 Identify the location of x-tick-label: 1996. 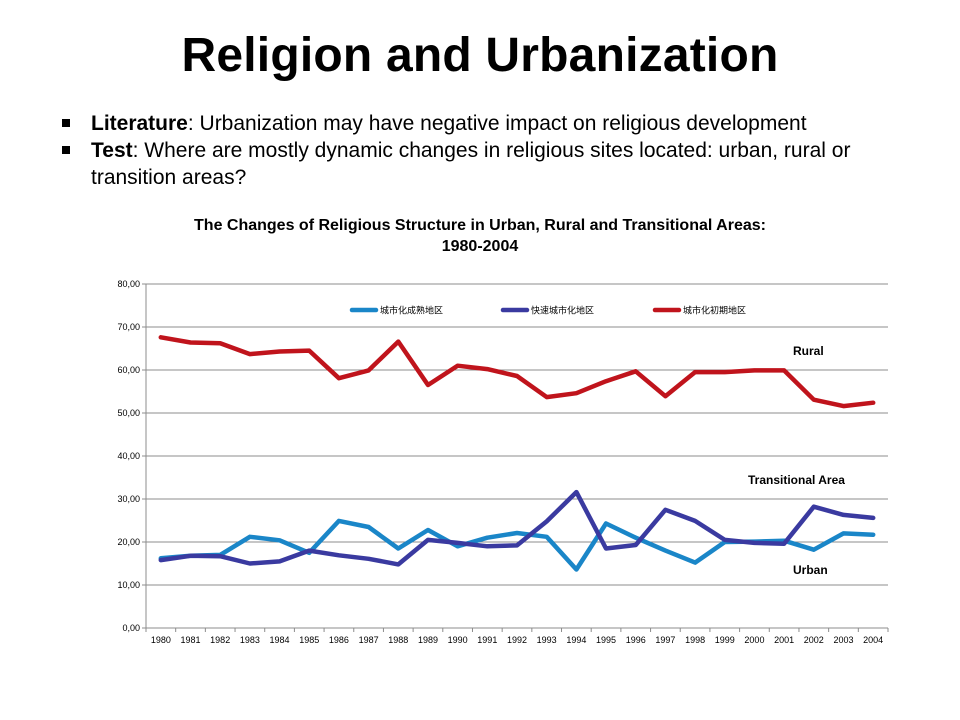
(636, 640).